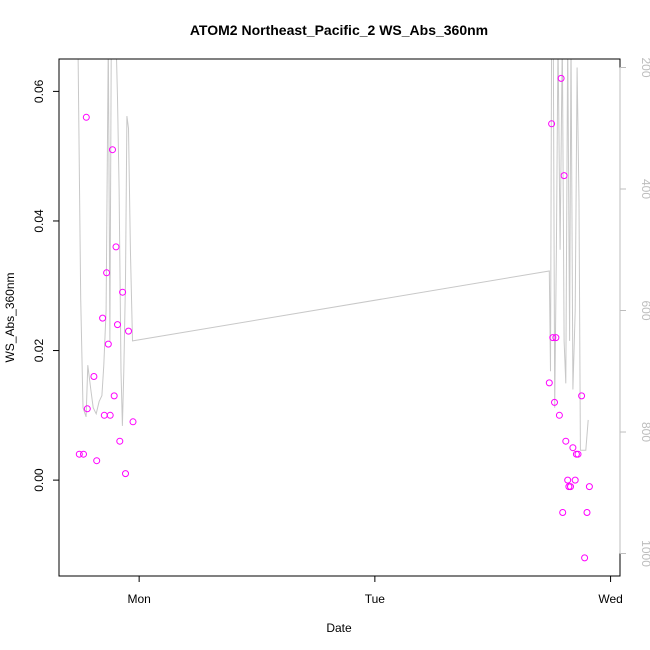 Image resolution: width=650 pixels, height=650 pixels. Describe the element at coordinates (10, 317) in the screenshot. I see `y-axis-label: WS_Abs_360nm` at that location.